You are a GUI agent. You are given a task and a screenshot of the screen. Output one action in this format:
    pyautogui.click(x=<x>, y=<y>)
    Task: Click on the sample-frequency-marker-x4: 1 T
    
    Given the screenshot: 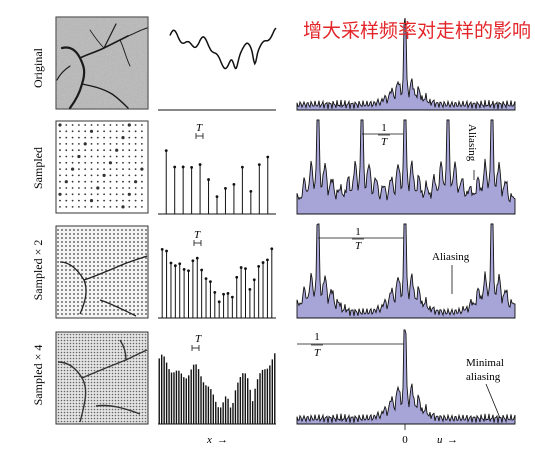 What is the action you would take?
    pyautogui.click(x=350, y=345)
    